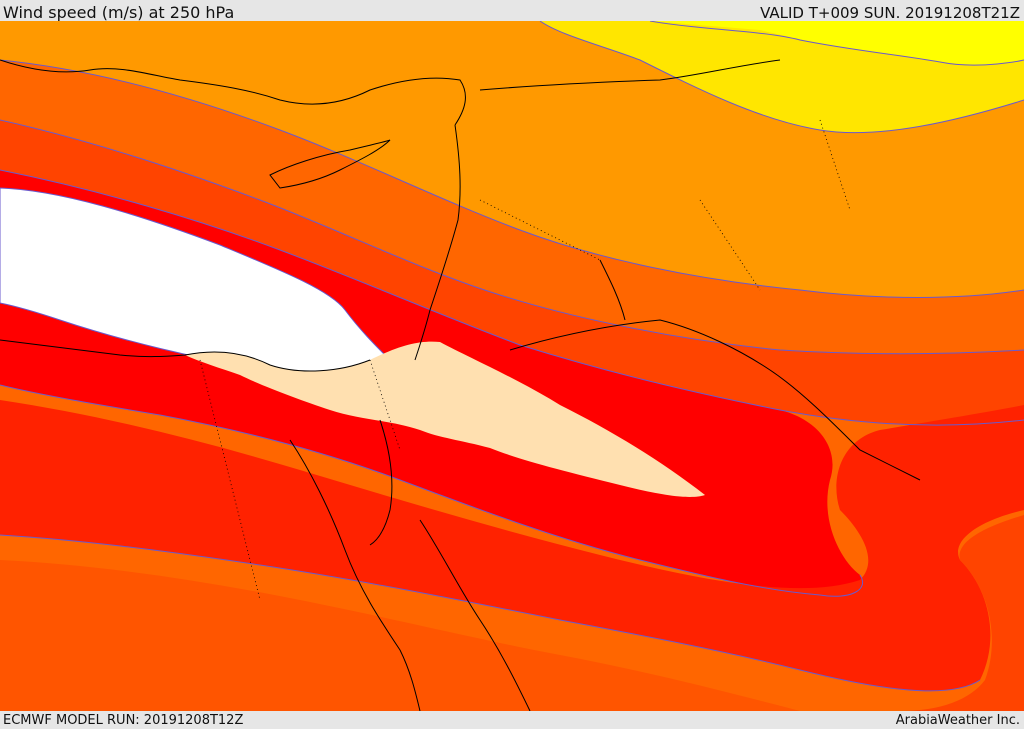 The width and height of the screenshot is (1024, 729). I want to click on header-bar, so click(512, 11).